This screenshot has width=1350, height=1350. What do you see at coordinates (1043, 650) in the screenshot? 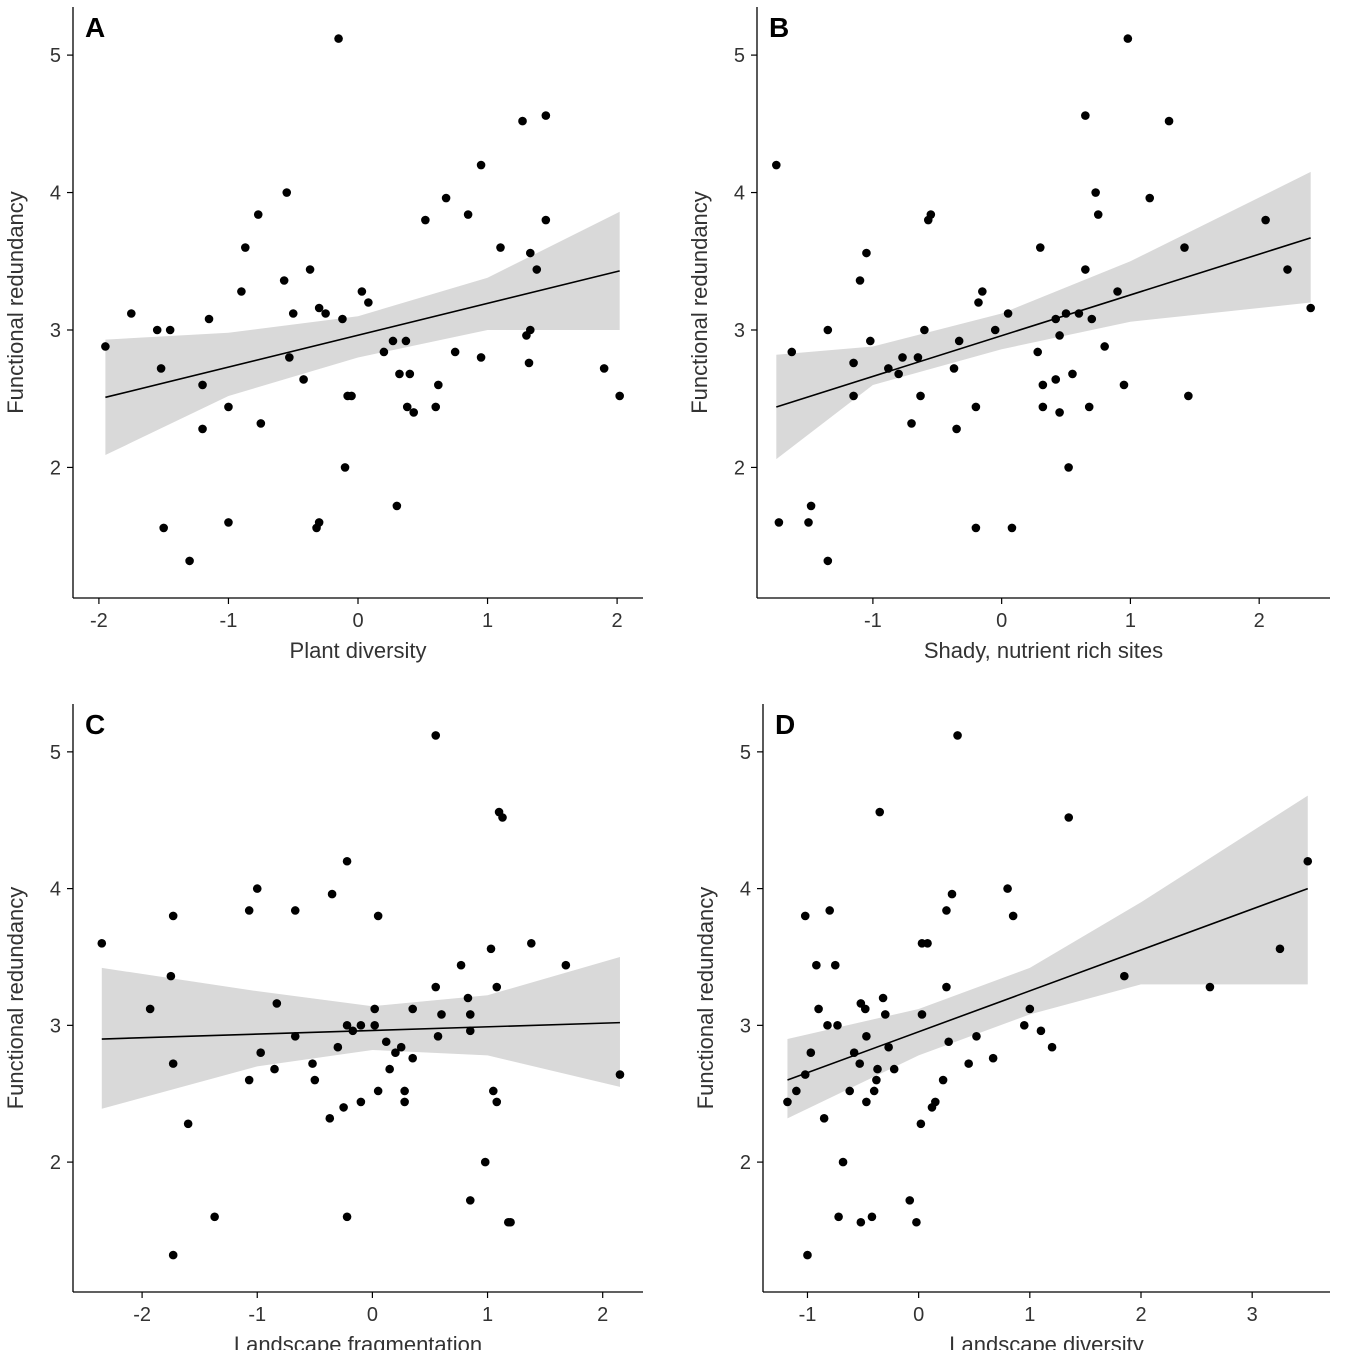
I see `x-axis-title: Shady, nutrient rich sites` at bounding box center [1043, 650].